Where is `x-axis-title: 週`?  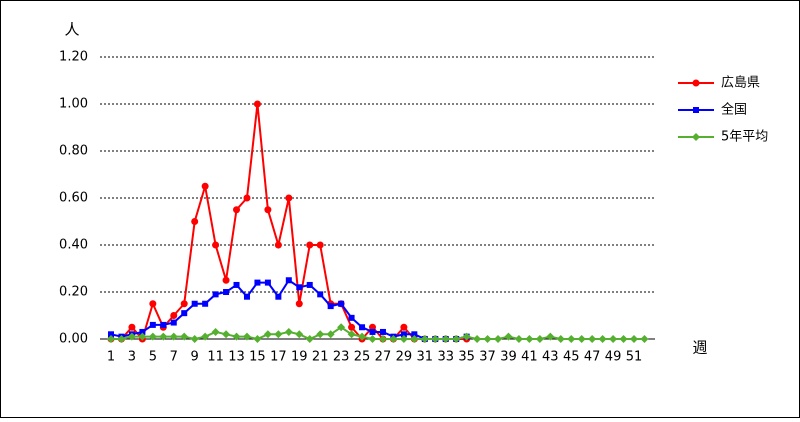
x-axis-title: 週 is located at coordinates (699, 348).